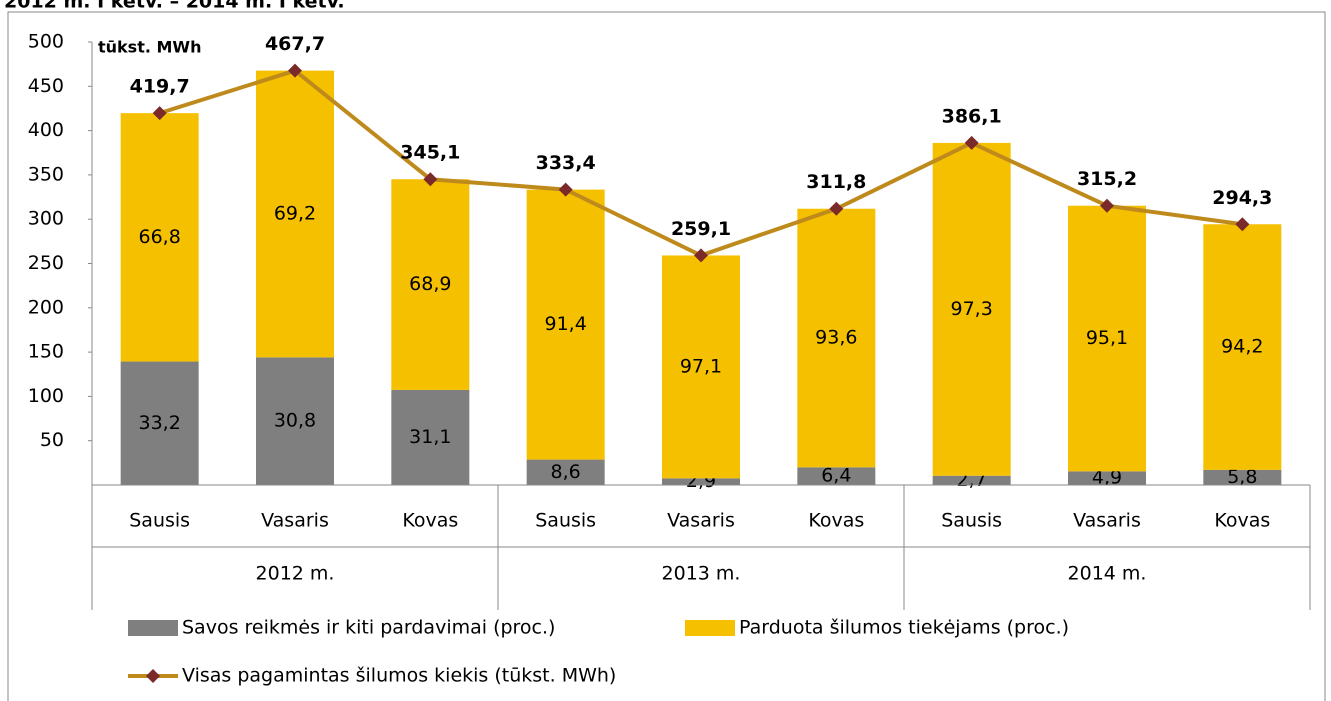 This screenshot has width=1331, height=701. Describe the element at coordinates (701, 229) in the screenshot. I see `data-label: 259,1` at that location.